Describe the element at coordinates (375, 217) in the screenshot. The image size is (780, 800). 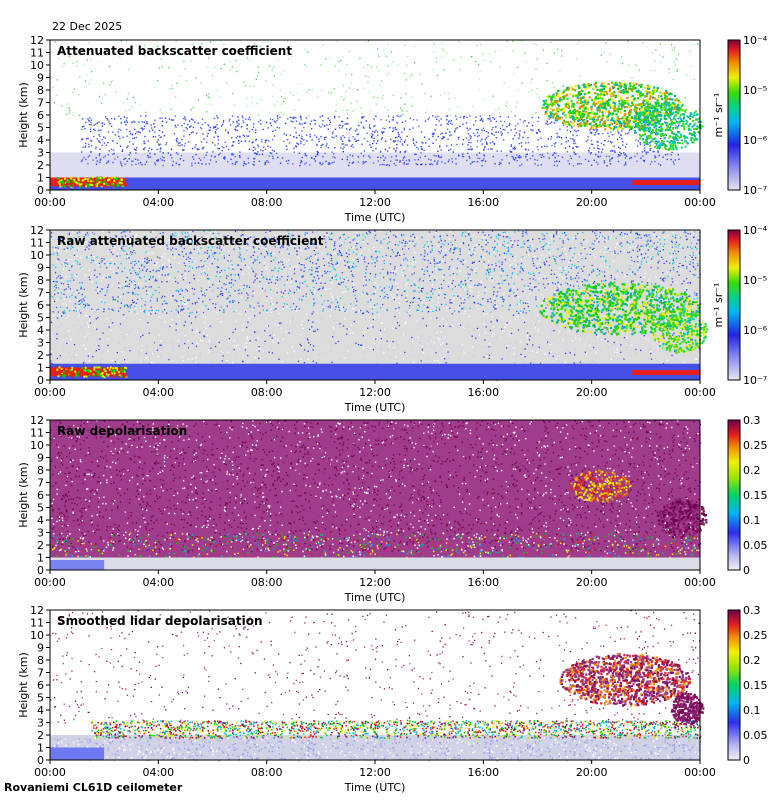
I see `x-axis-label: Time (UTC)` at that location.